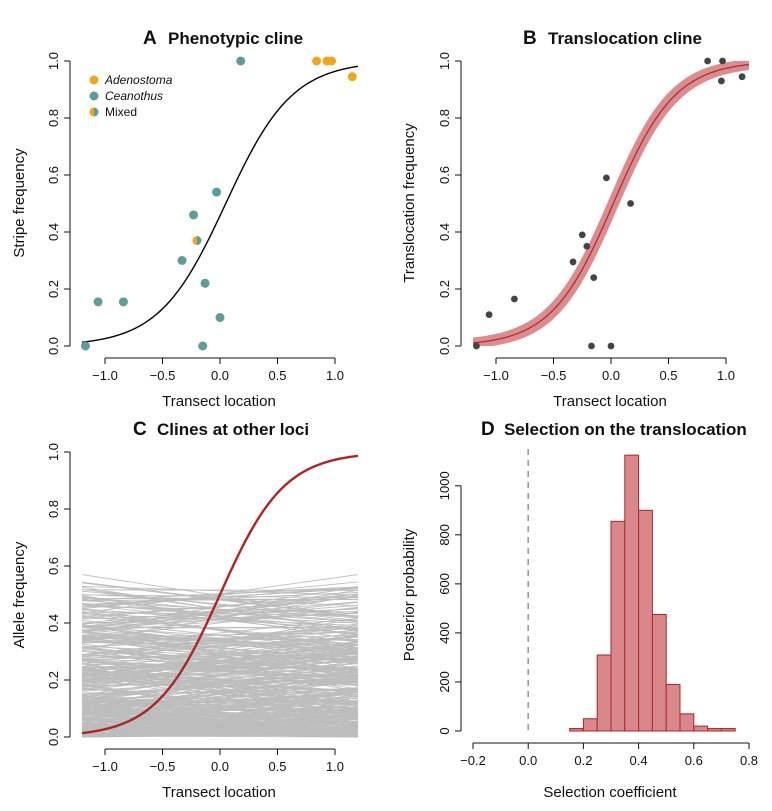 The width and height of the screenshot is (772, 811). What do you see at coordinates (53, 566) in the screenshot?
I see `panel-c-y-tick-label: 0.6` at bounding box center [53, 566].